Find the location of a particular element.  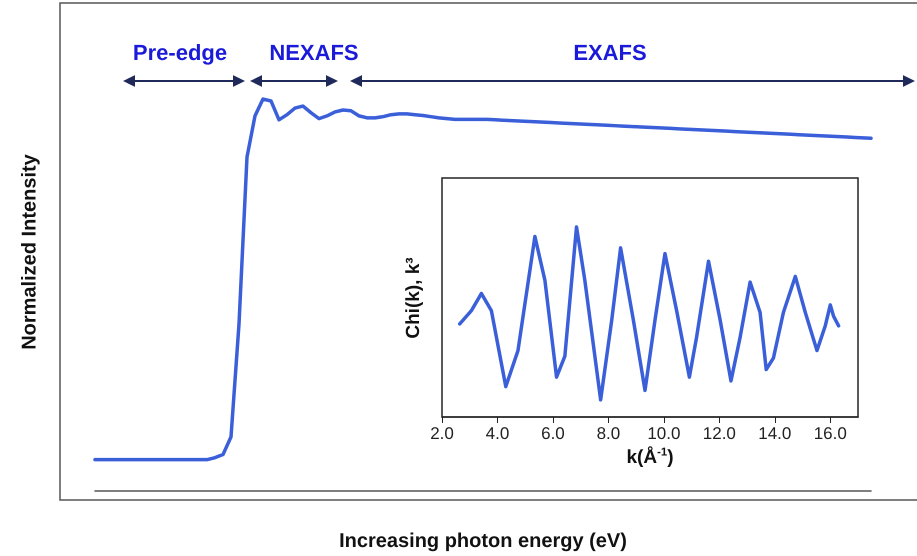

text: EXAFS is located at coordinates (610, 53).